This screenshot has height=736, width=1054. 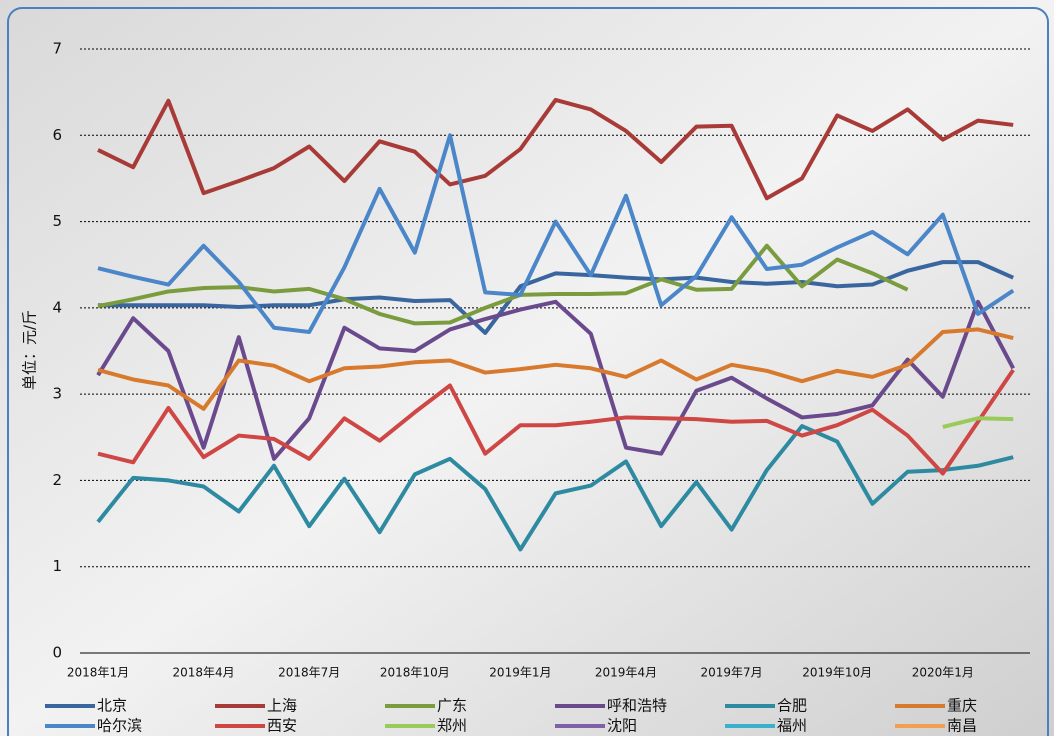 I want to click on legend-label: 合肥, so click(x=792, y=706).